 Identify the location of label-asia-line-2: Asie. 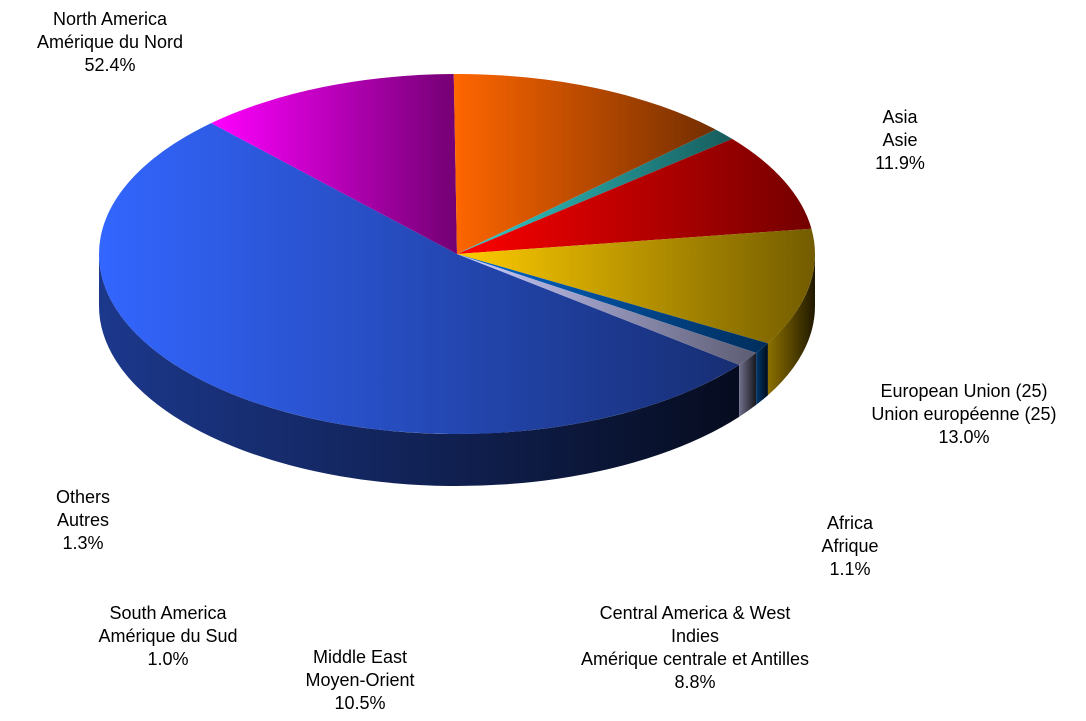
(900, 140).